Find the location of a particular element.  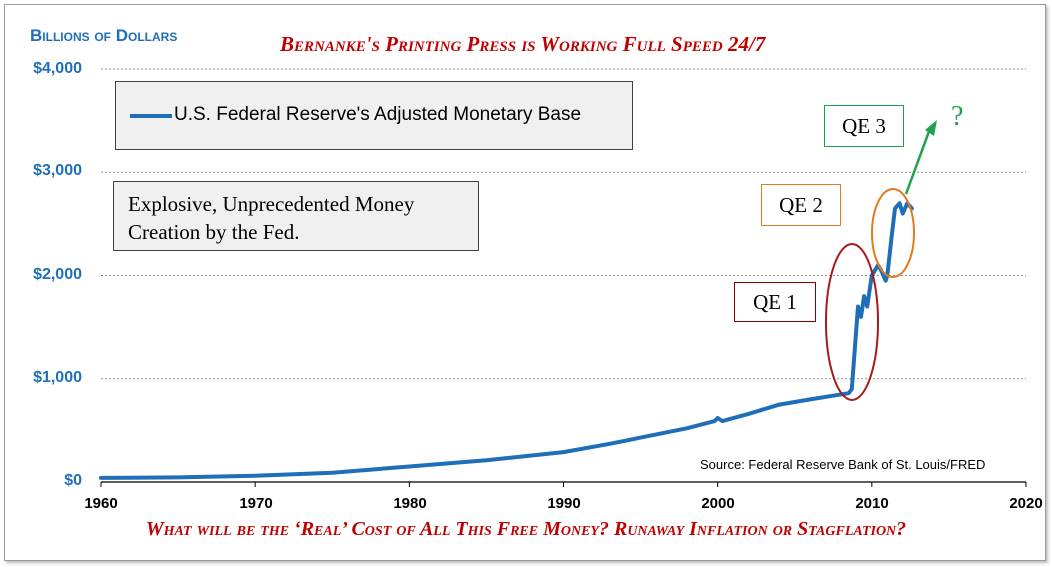

y-tick-label: $0 is located at coordinates (73, 480).